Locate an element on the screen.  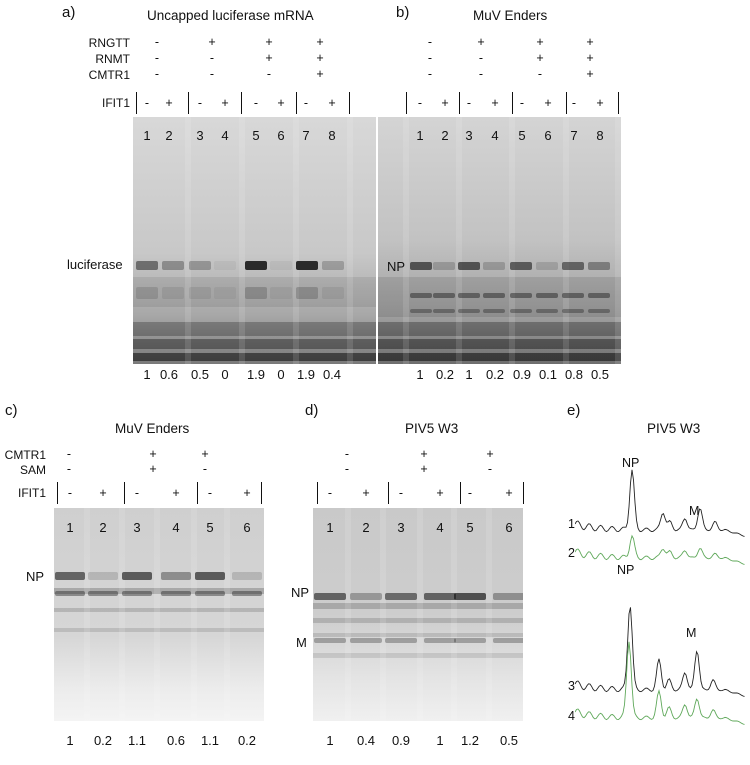
panel-b-symbol-pair4-row2: + is located at coordinates (590, 58).